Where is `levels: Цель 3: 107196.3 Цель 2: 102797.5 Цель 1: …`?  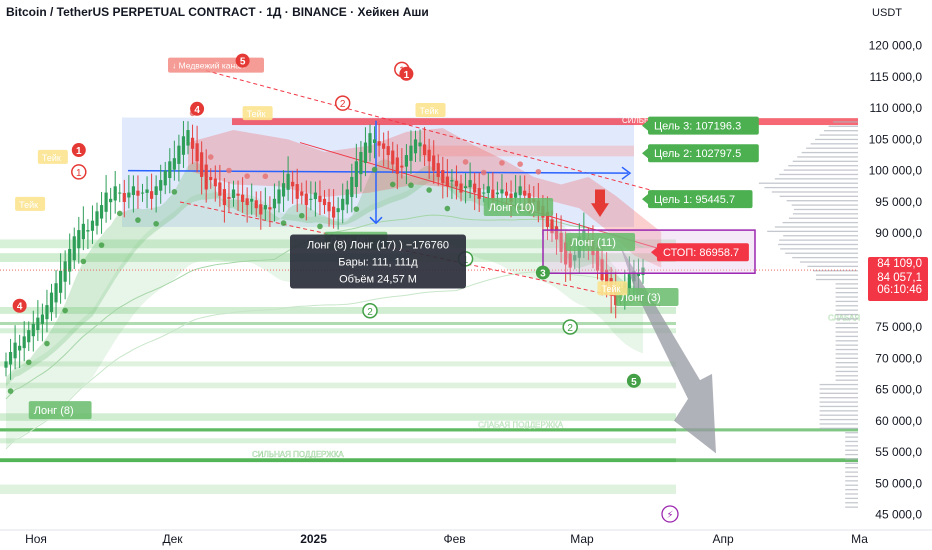
levels: Цель 3: 107196.3 Цель 2: 102797.5 Цель 1: … is located at coordinates (700, 189).